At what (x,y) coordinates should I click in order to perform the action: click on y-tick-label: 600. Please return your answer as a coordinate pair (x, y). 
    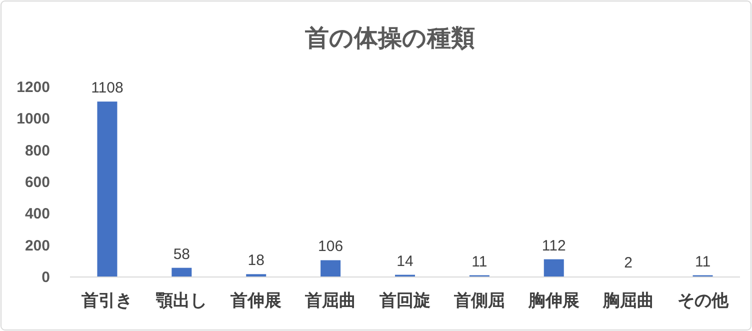
    Looking at the image, I should click on (37, 182).